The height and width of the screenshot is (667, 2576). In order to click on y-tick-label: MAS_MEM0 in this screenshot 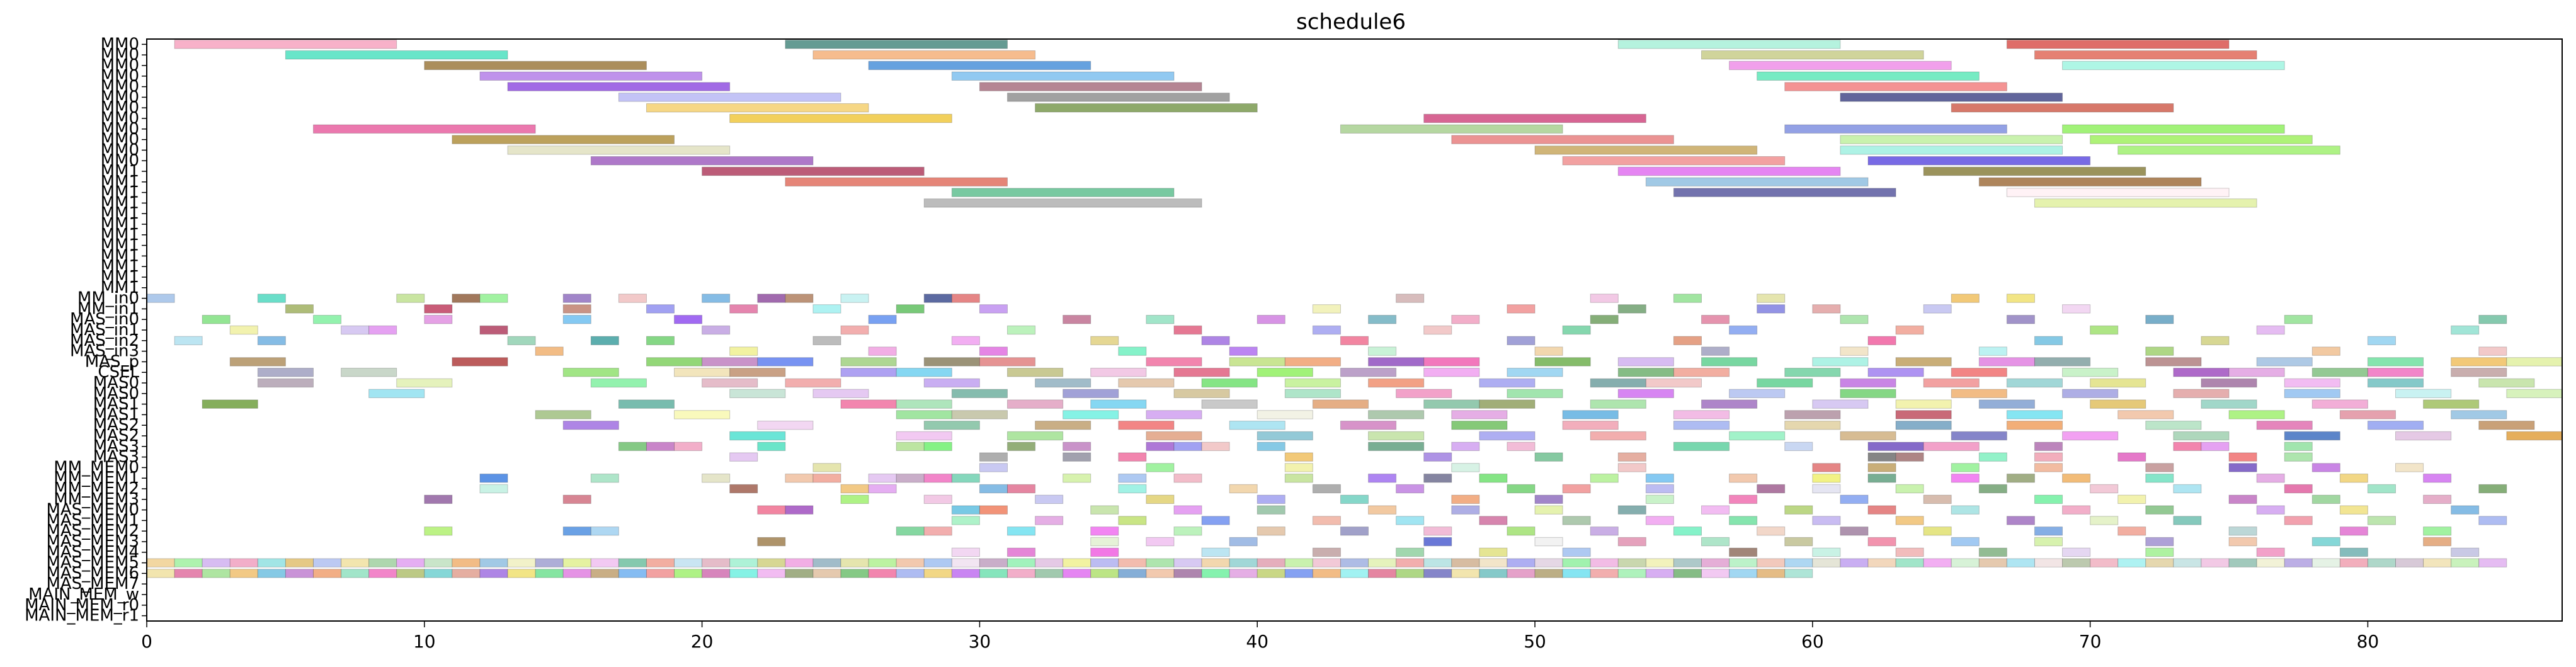, I will do `click(92, 510)`.